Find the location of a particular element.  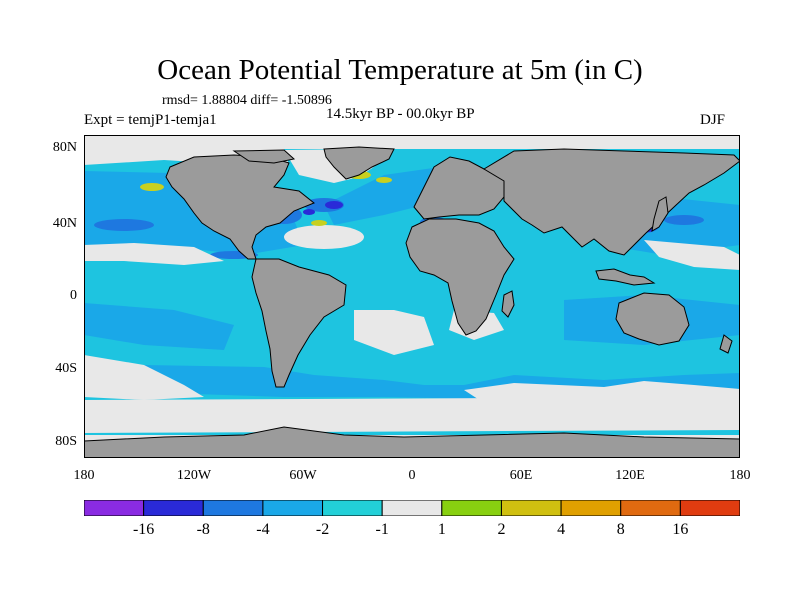

lon-tick-180w: 180 is located at coordinates (84, 475).